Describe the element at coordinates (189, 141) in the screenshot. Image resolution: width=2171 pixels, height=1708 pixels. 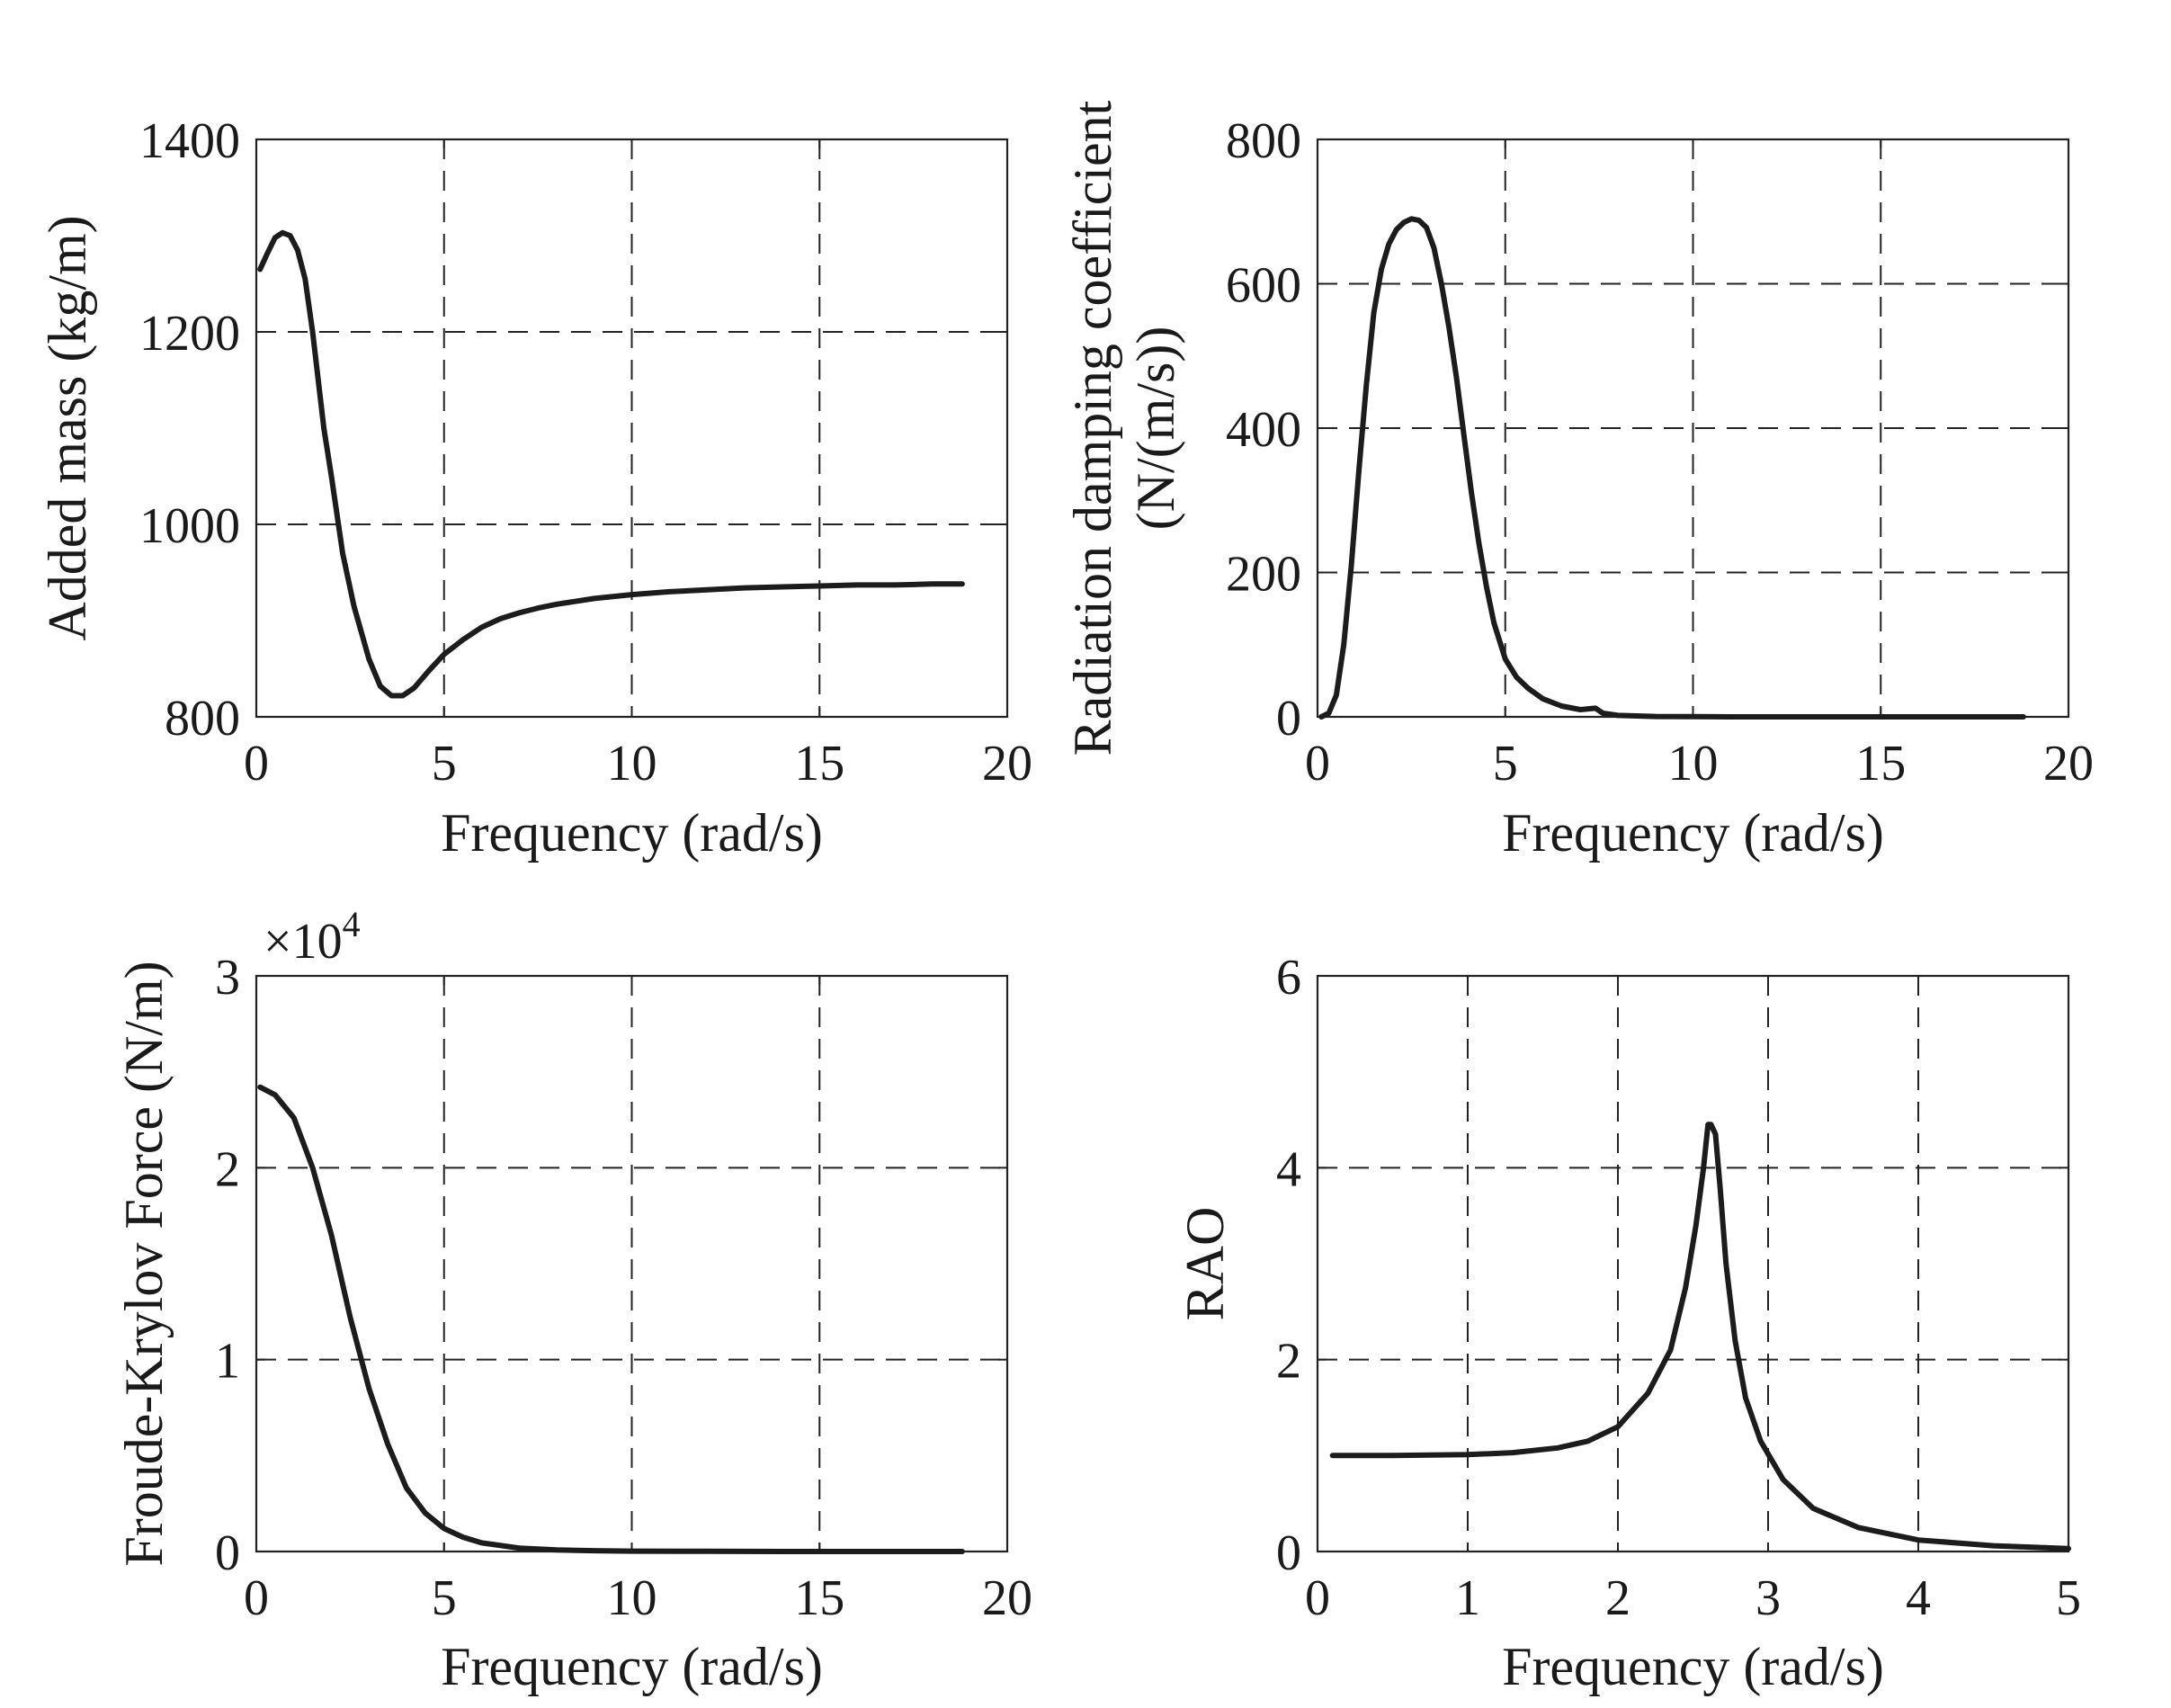
I see `y-tick-label: 1400` at that location.